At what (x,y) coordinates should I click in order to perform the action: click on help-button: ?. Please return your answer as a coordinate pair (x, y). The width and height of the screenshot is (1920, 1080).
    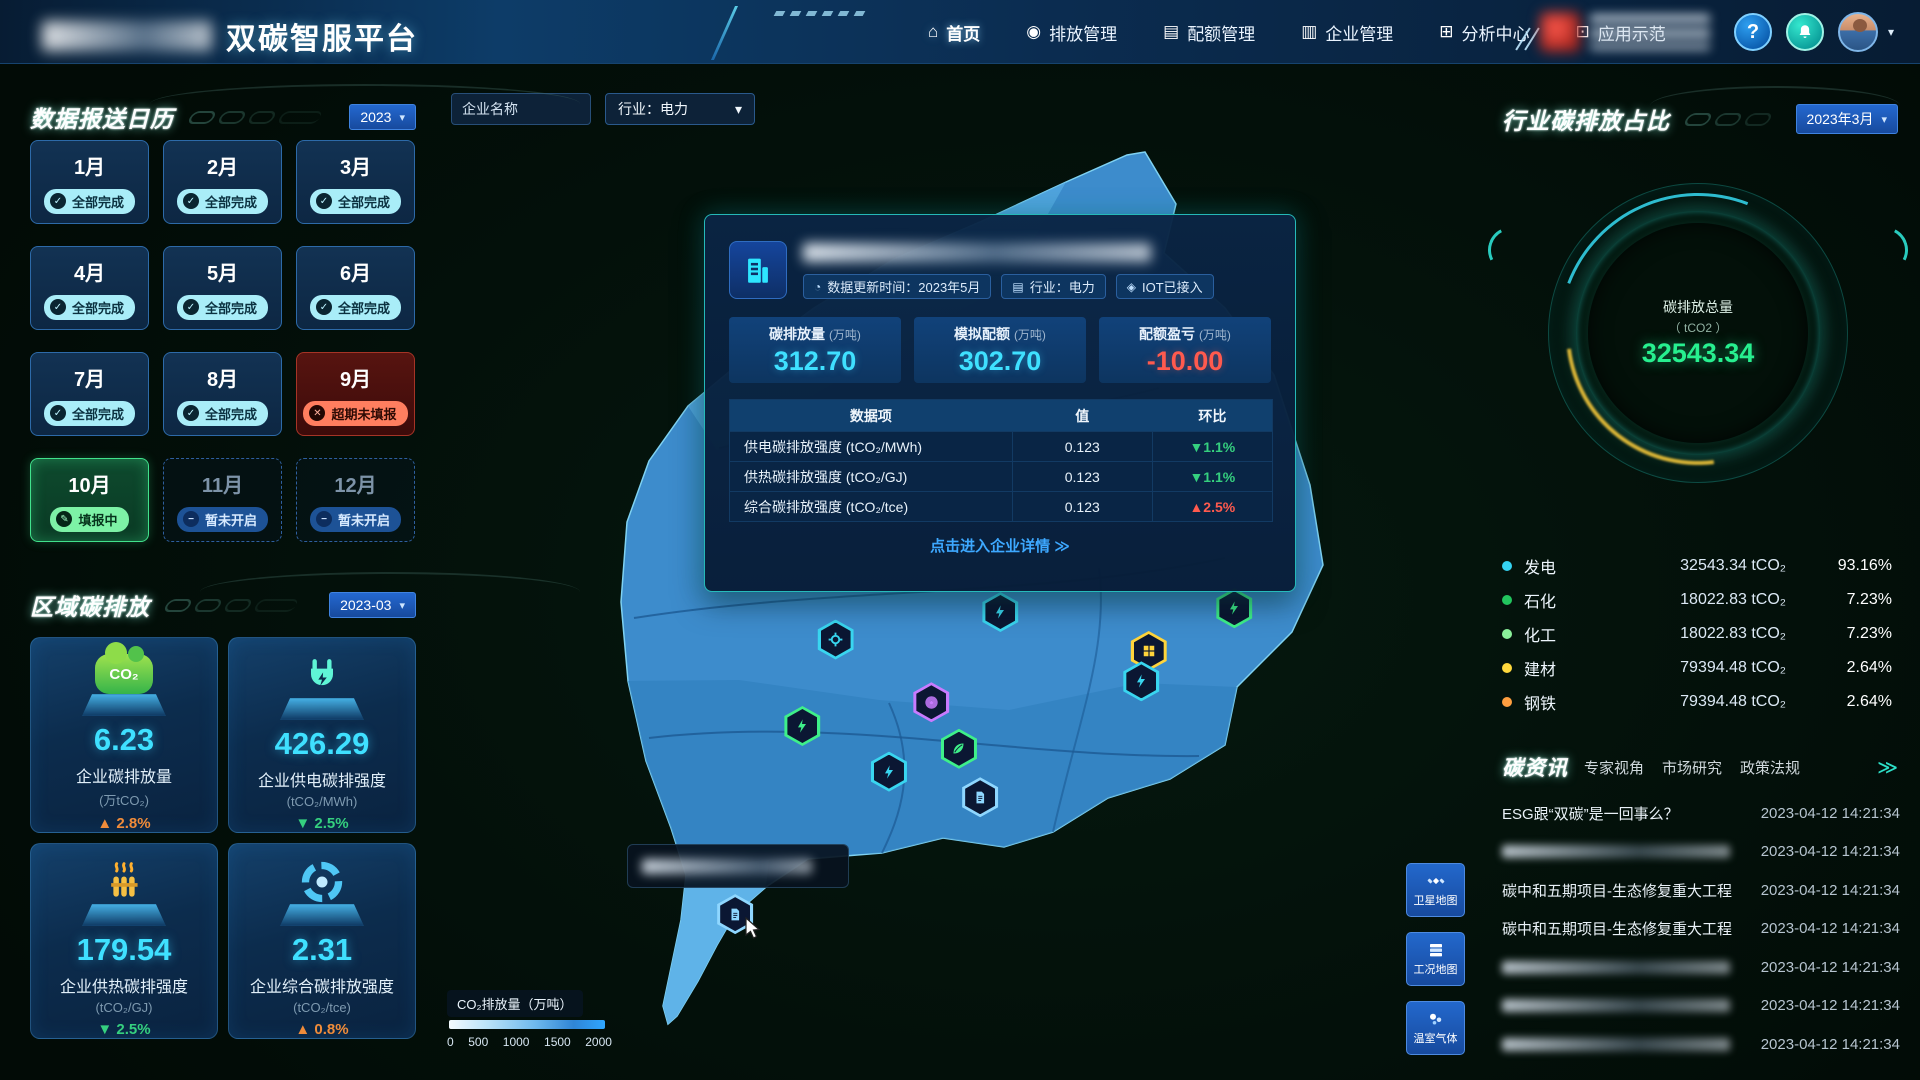
    Looking at the image, I should click on (1752, 32).